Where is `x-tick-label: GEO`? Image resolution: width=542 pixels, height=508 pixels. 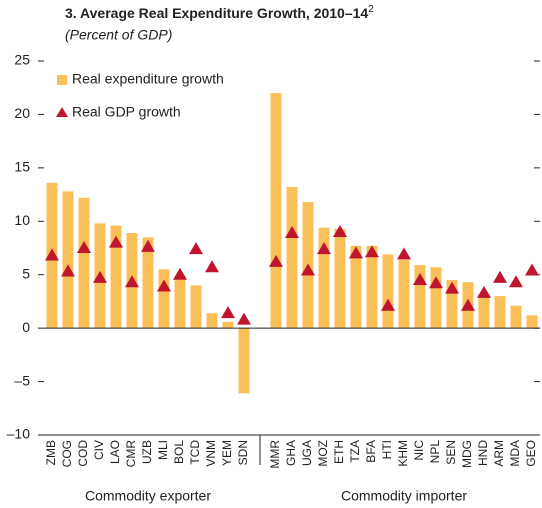 x-tick-label: GEO is located at coordinates (531, 453).